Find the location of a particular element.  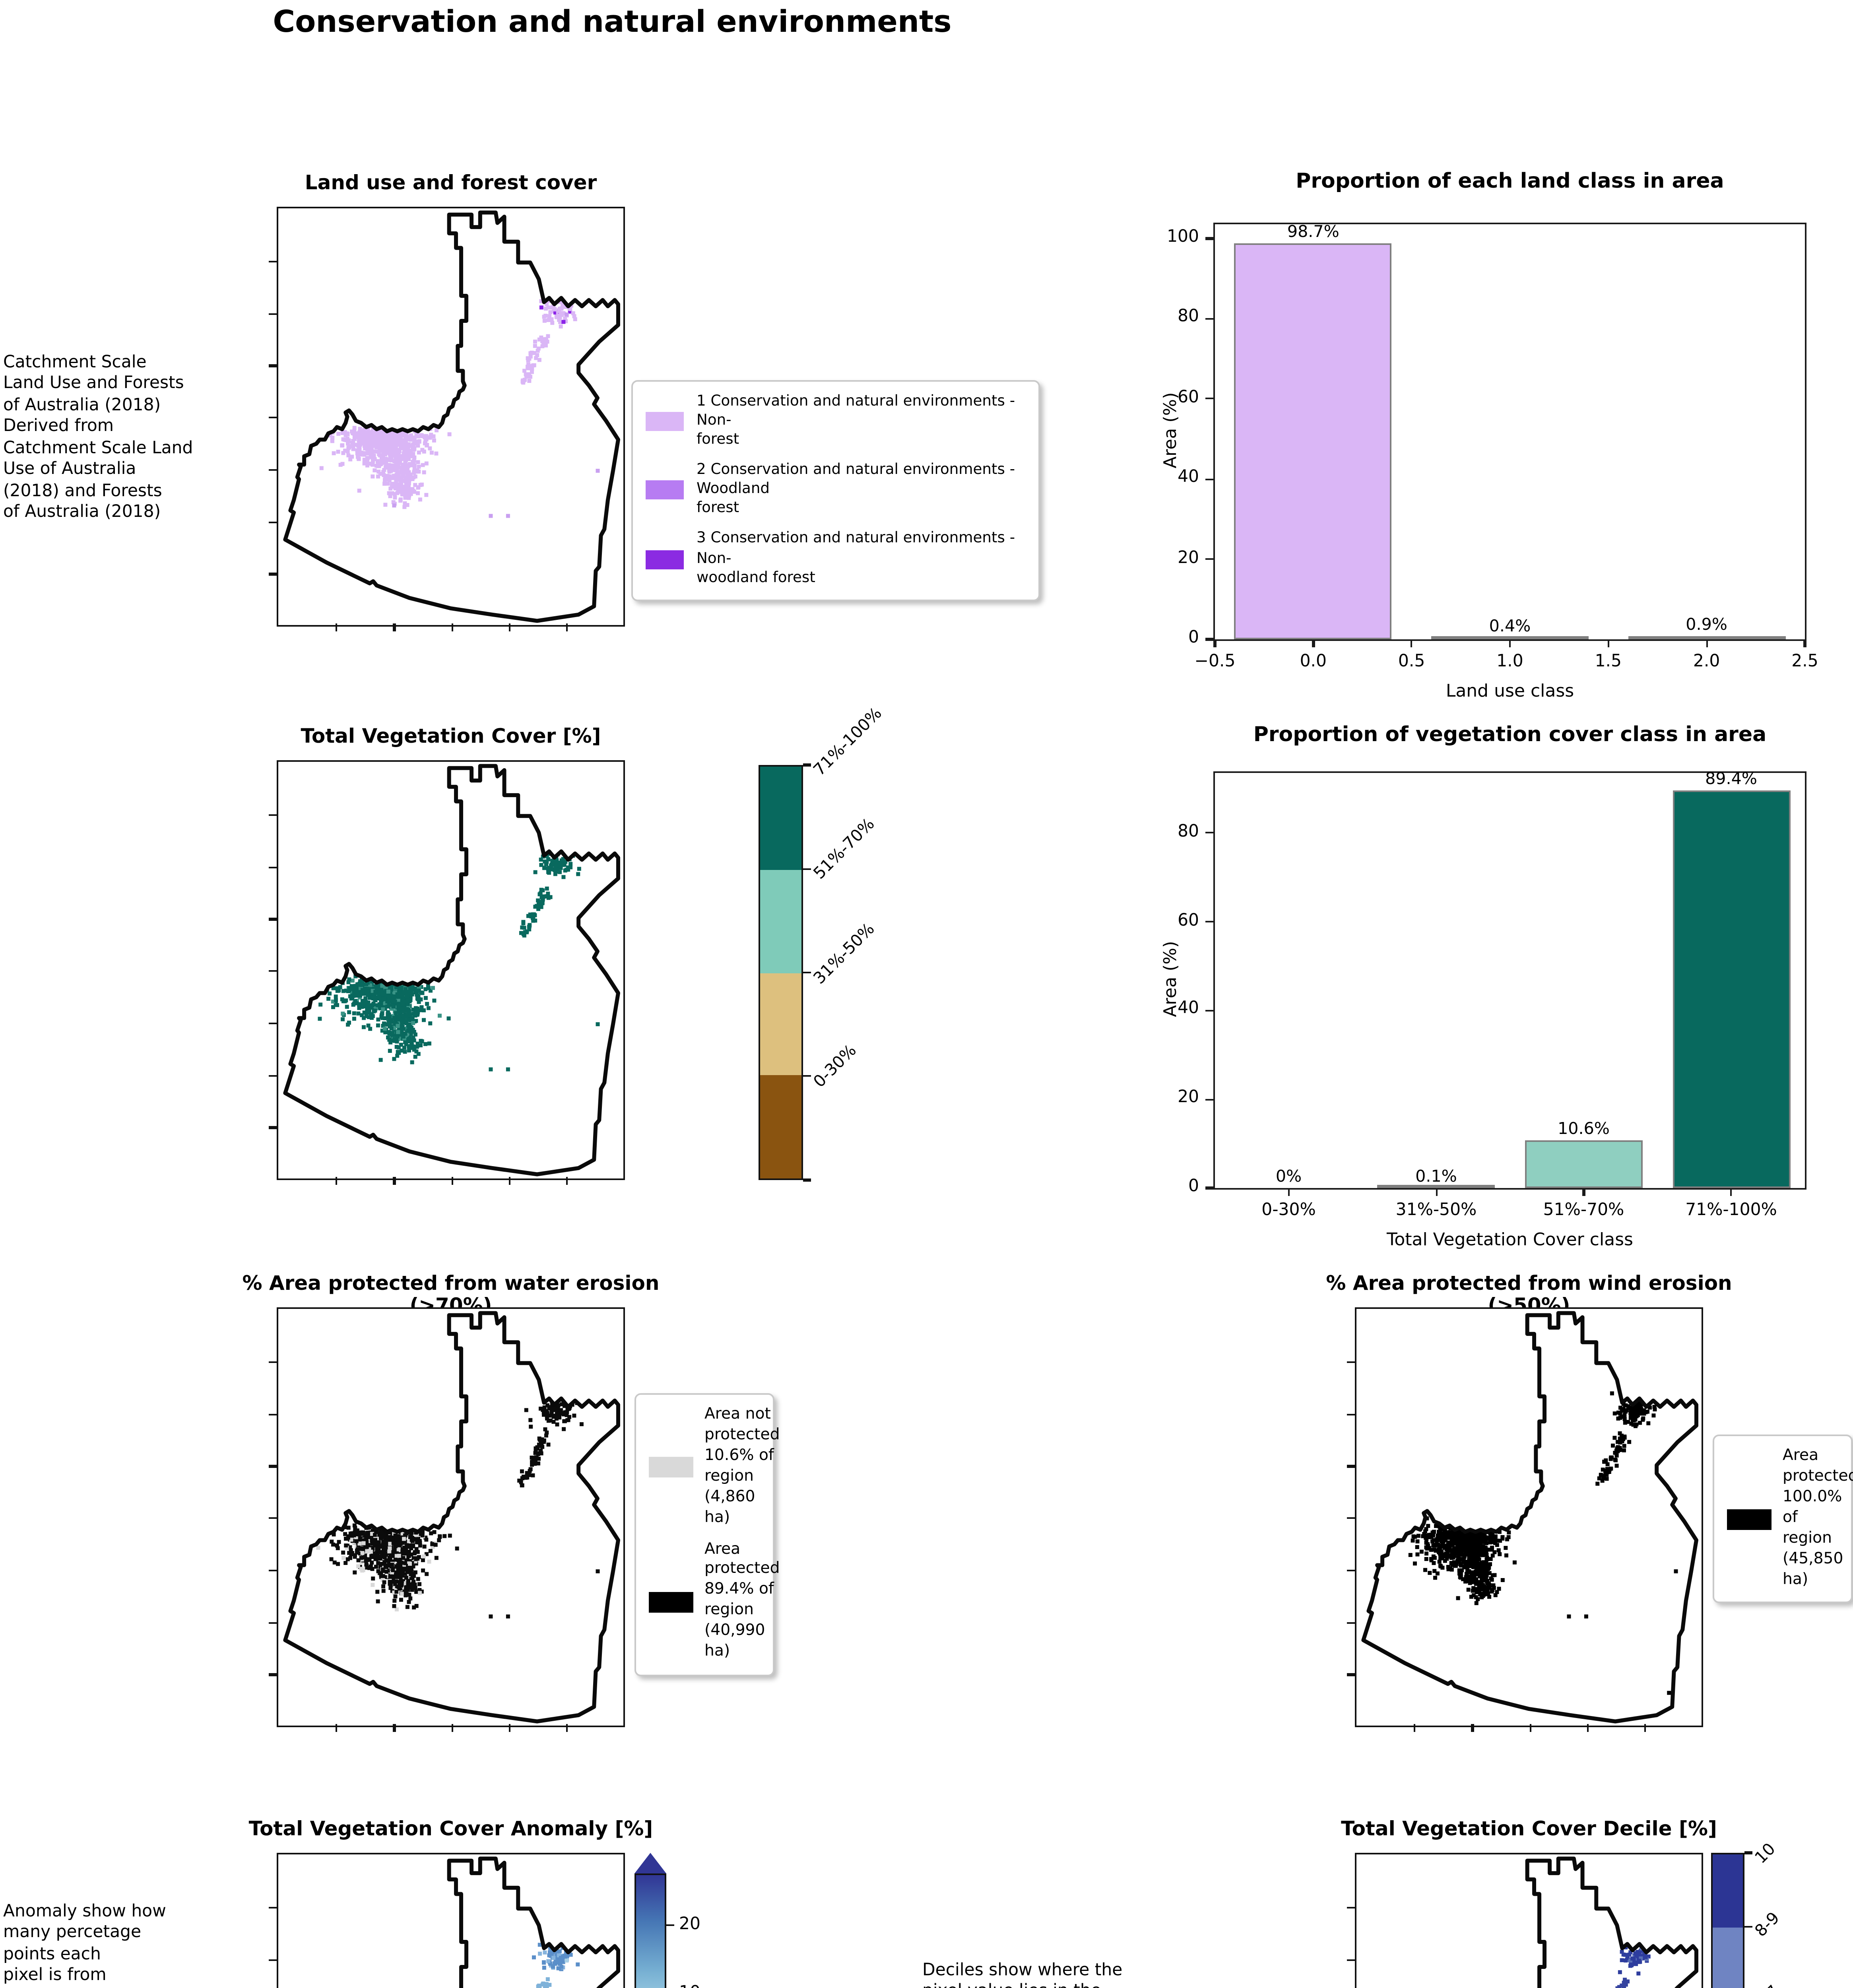

decile-map is located at coordinates (1525, 1920).